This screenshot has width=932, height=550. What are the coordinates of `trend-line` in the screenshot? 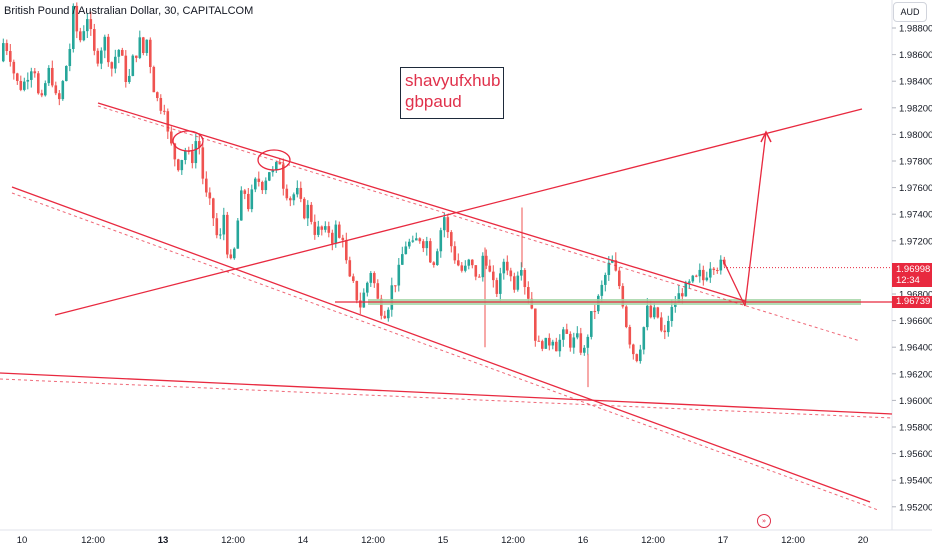 It's located at (755, 219).